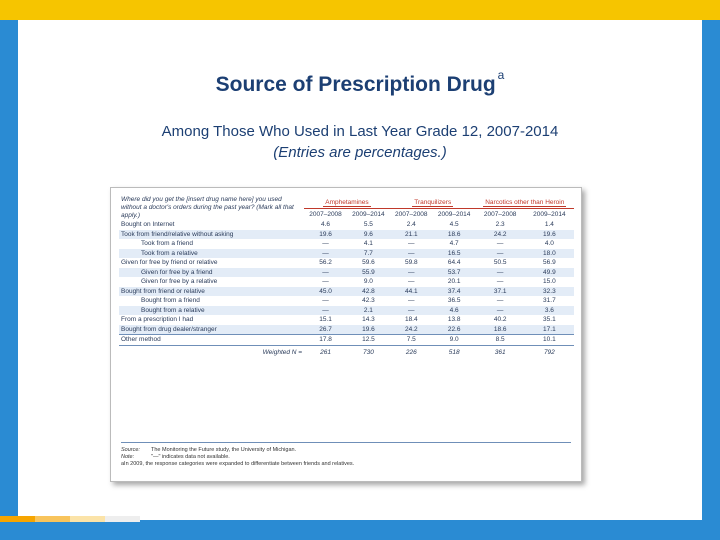 This screenshot has width=720, height=540. Describe the element at coordinates (454, 300) in the screenshot. I see `cell-value: 36.5` at that location.